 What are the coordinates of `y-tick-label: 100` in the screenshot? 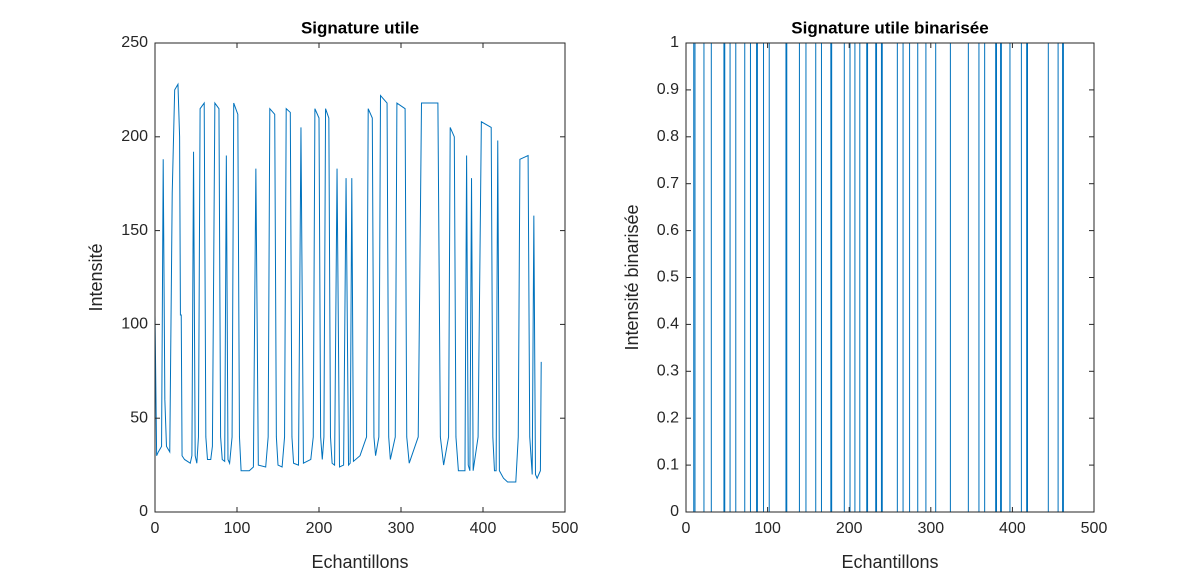 It's located at (134, 324).